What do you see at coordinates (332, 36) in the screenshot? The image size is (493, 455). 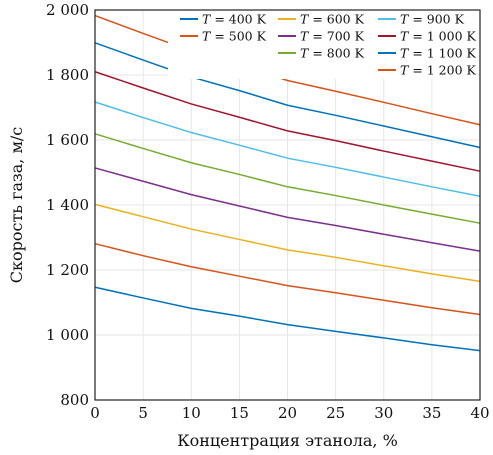 I see `legend-label: T = 700 K` at bounding box center [332, 36].